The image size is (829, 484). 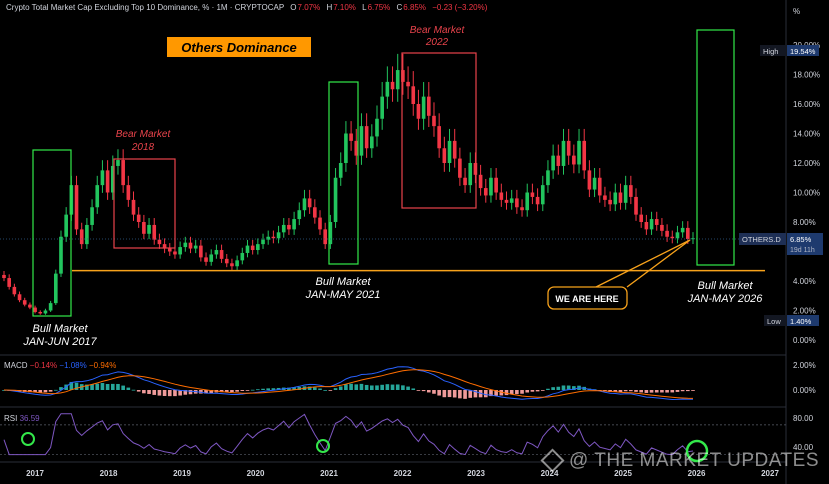 What do you see at coordinates (697, 451) in the screenshot?
I see `rsi-low-marker-2025` at bounding box center [697, 451].